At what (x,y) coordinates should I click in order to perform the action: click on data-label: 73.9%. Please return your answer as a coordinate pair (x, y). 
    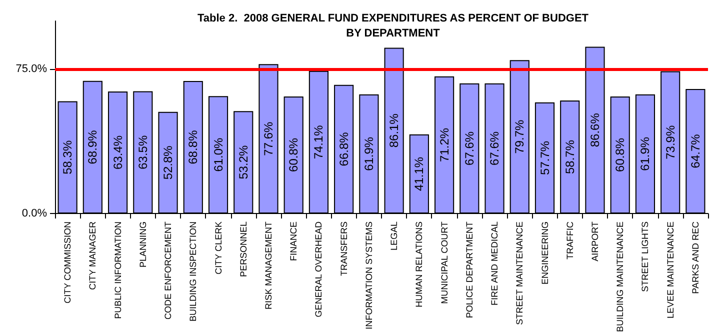
    Looking at the image, I should click on (670, 142).